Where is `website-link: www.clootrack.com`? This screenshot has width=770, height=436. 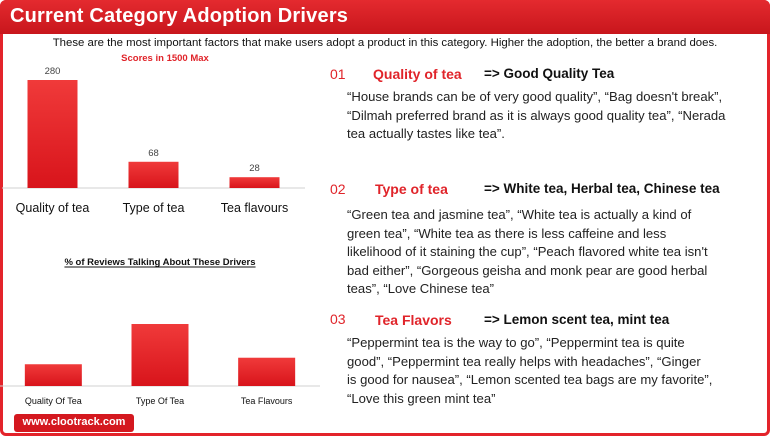
website-link: www.clootrack.com is located at coordinates (74, 422).